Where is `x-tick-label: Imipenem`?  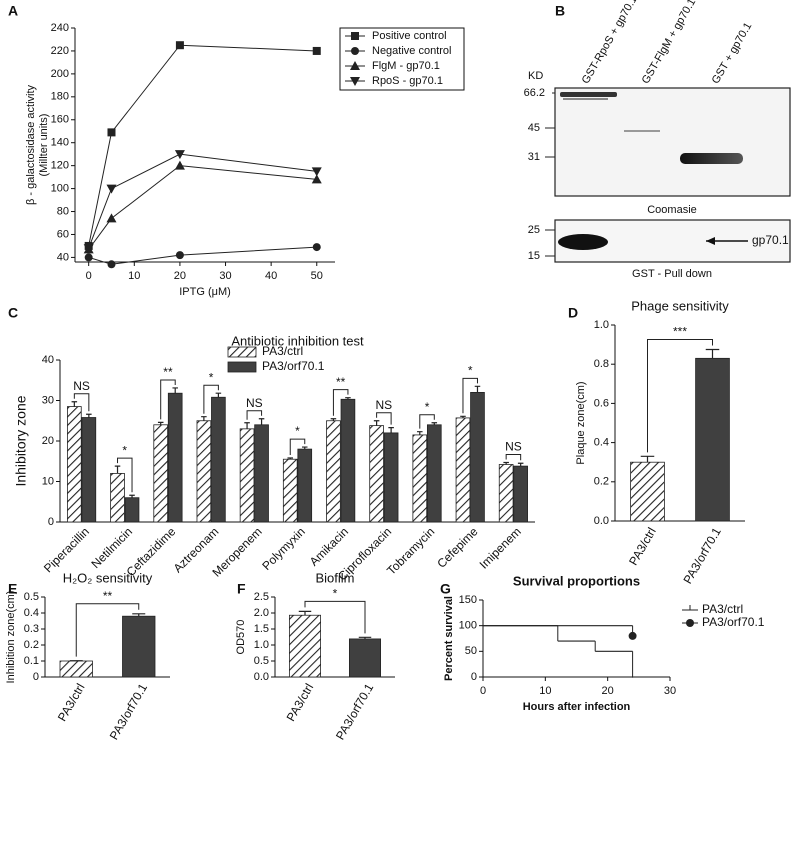
x-tick-label: Imipenem is located at coordinates (500, 547).